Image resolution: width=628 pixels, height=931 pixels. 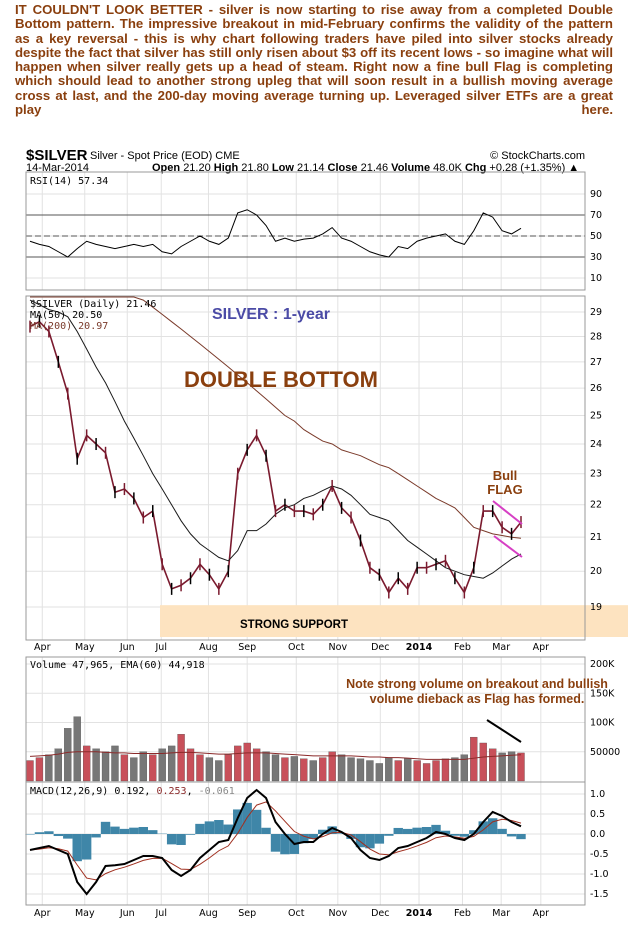 I want to click on date-tick-label: May, so click(x=85, y=913).